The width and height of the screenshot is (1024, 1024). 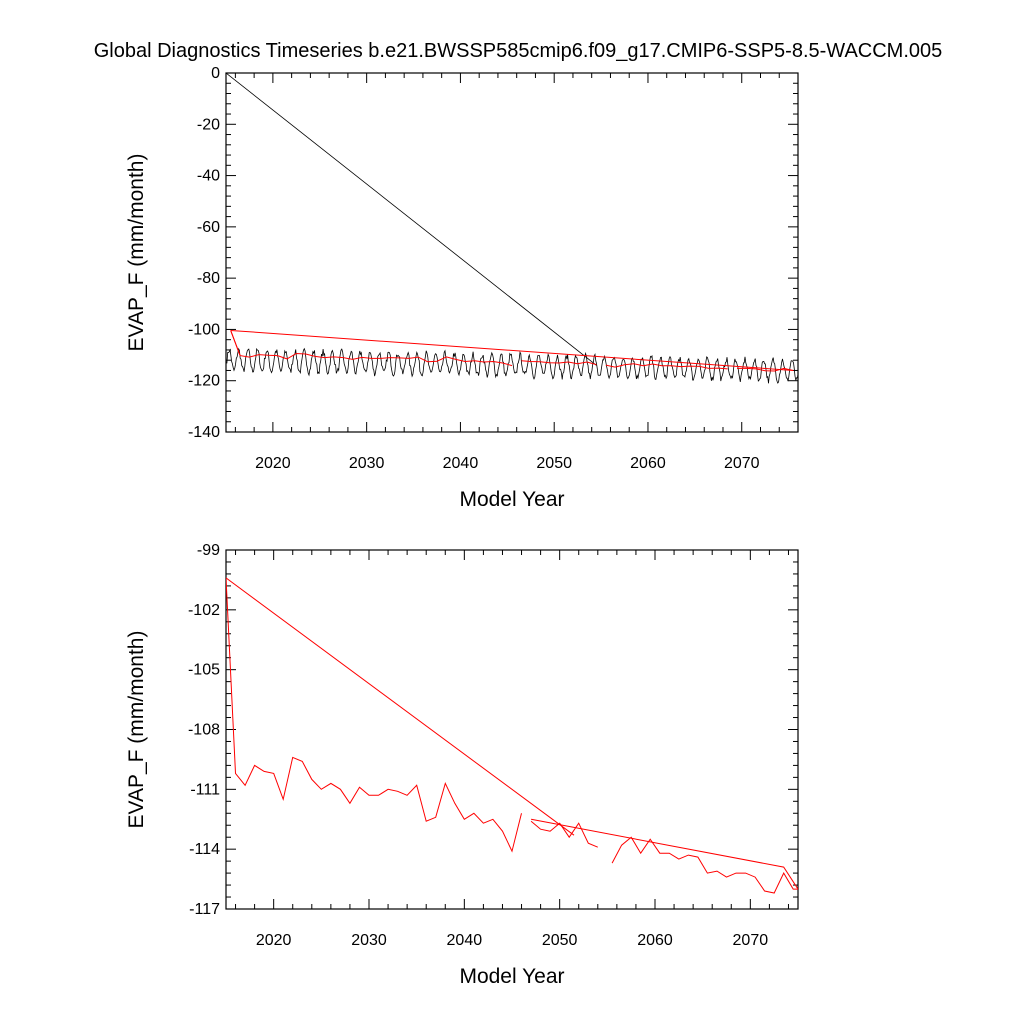 What do you see at coordinates (411, 219) in the screenshot?
I see `monthly-wrap-line` at bounding box center [411, 219].